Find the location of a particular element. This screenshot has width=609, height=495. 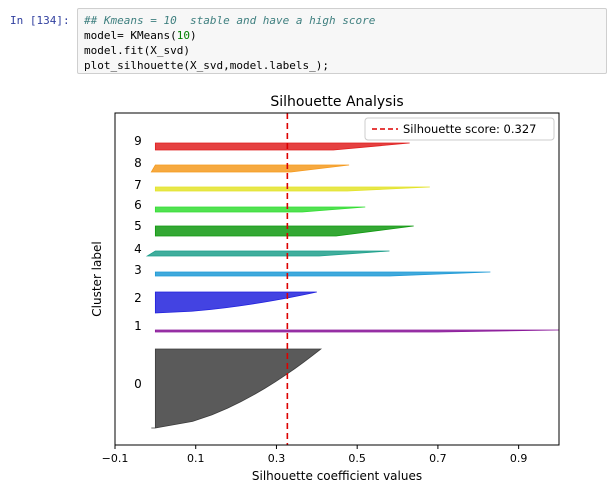

cluster-label-0: 0 is located at coordinates (138, 384).